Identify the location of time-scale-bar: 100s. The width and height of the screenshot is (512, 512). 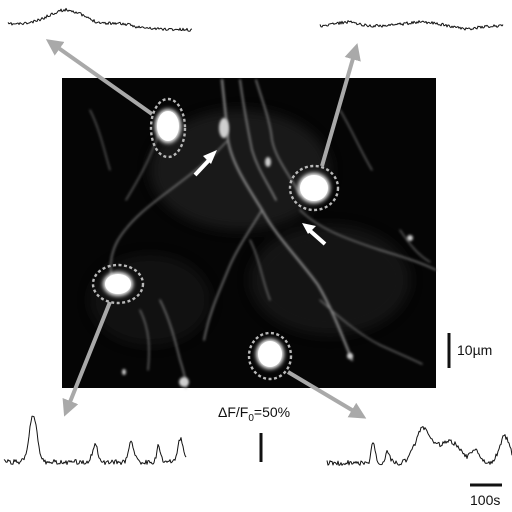
(486, 495).